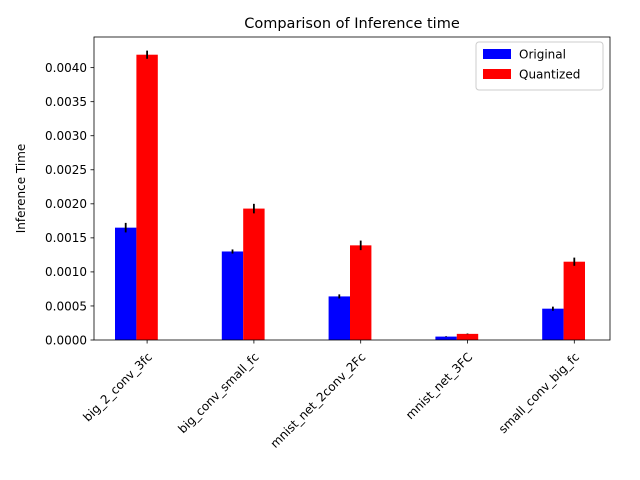 The image size is (640, 480). I want to click on legend-label-quantized: Quantized, so click(549, 75).